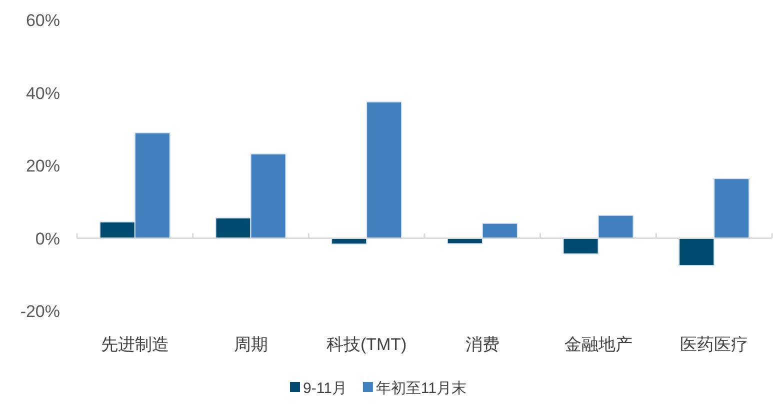 This screenshot has height=406, width=773. What do you see at coordinates (421, 388) in the screenshot?
I see `legend-label: 年初至11月末` at bounding box center [421, 388].